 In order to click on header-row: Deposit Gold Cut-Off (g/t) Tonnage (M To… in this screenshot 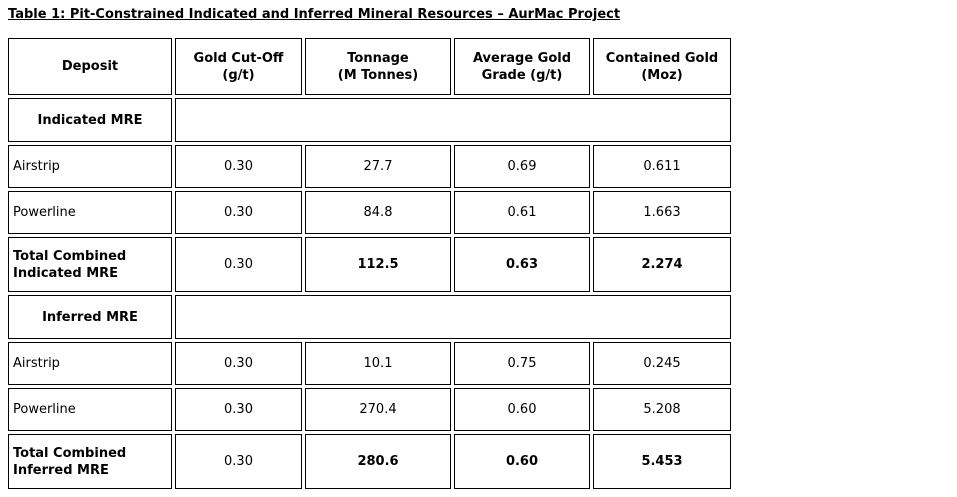, I will do `click(369, 66)`.